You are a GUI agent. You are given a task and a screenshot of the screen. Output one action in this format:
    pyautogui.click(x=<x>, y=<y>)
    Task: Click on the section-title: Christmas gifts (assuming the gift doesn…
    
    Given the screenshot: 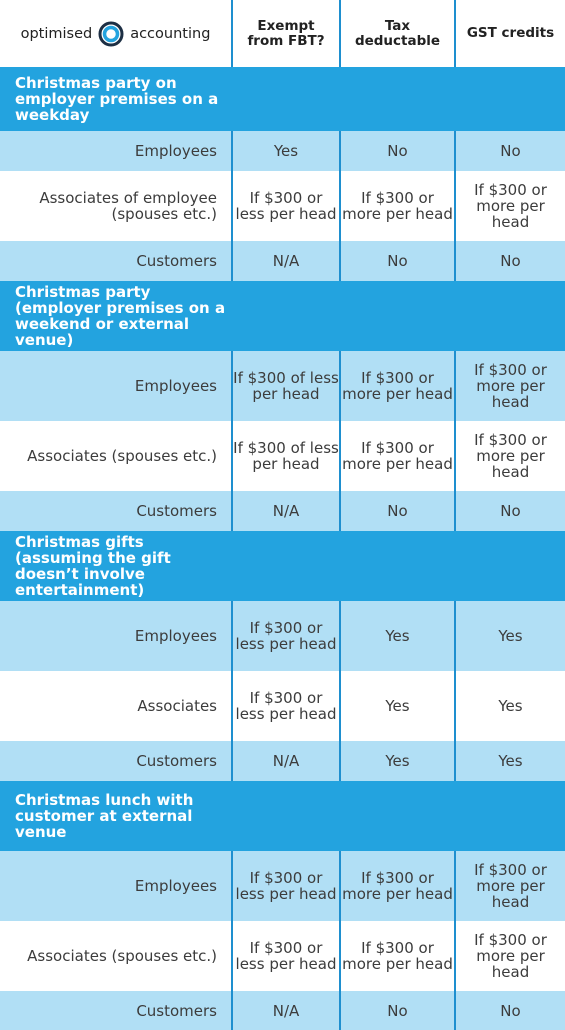 What is the action you would take?
    pyautogui.click(x=93, y=566)
    